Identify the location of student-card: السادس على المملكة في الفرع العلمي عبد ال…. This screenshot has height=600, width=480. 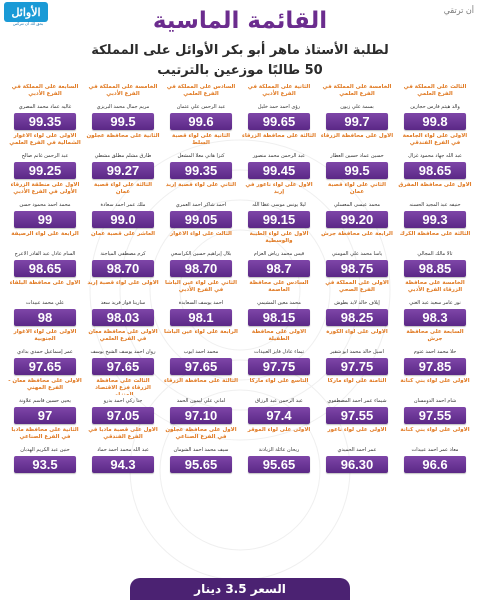
(201, 108).